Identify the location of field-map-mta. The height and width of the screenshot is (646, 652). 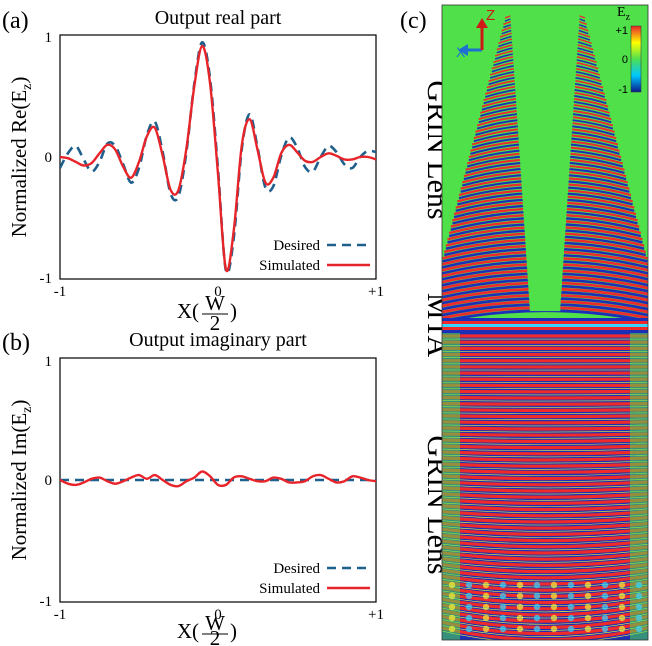
(545, 325).